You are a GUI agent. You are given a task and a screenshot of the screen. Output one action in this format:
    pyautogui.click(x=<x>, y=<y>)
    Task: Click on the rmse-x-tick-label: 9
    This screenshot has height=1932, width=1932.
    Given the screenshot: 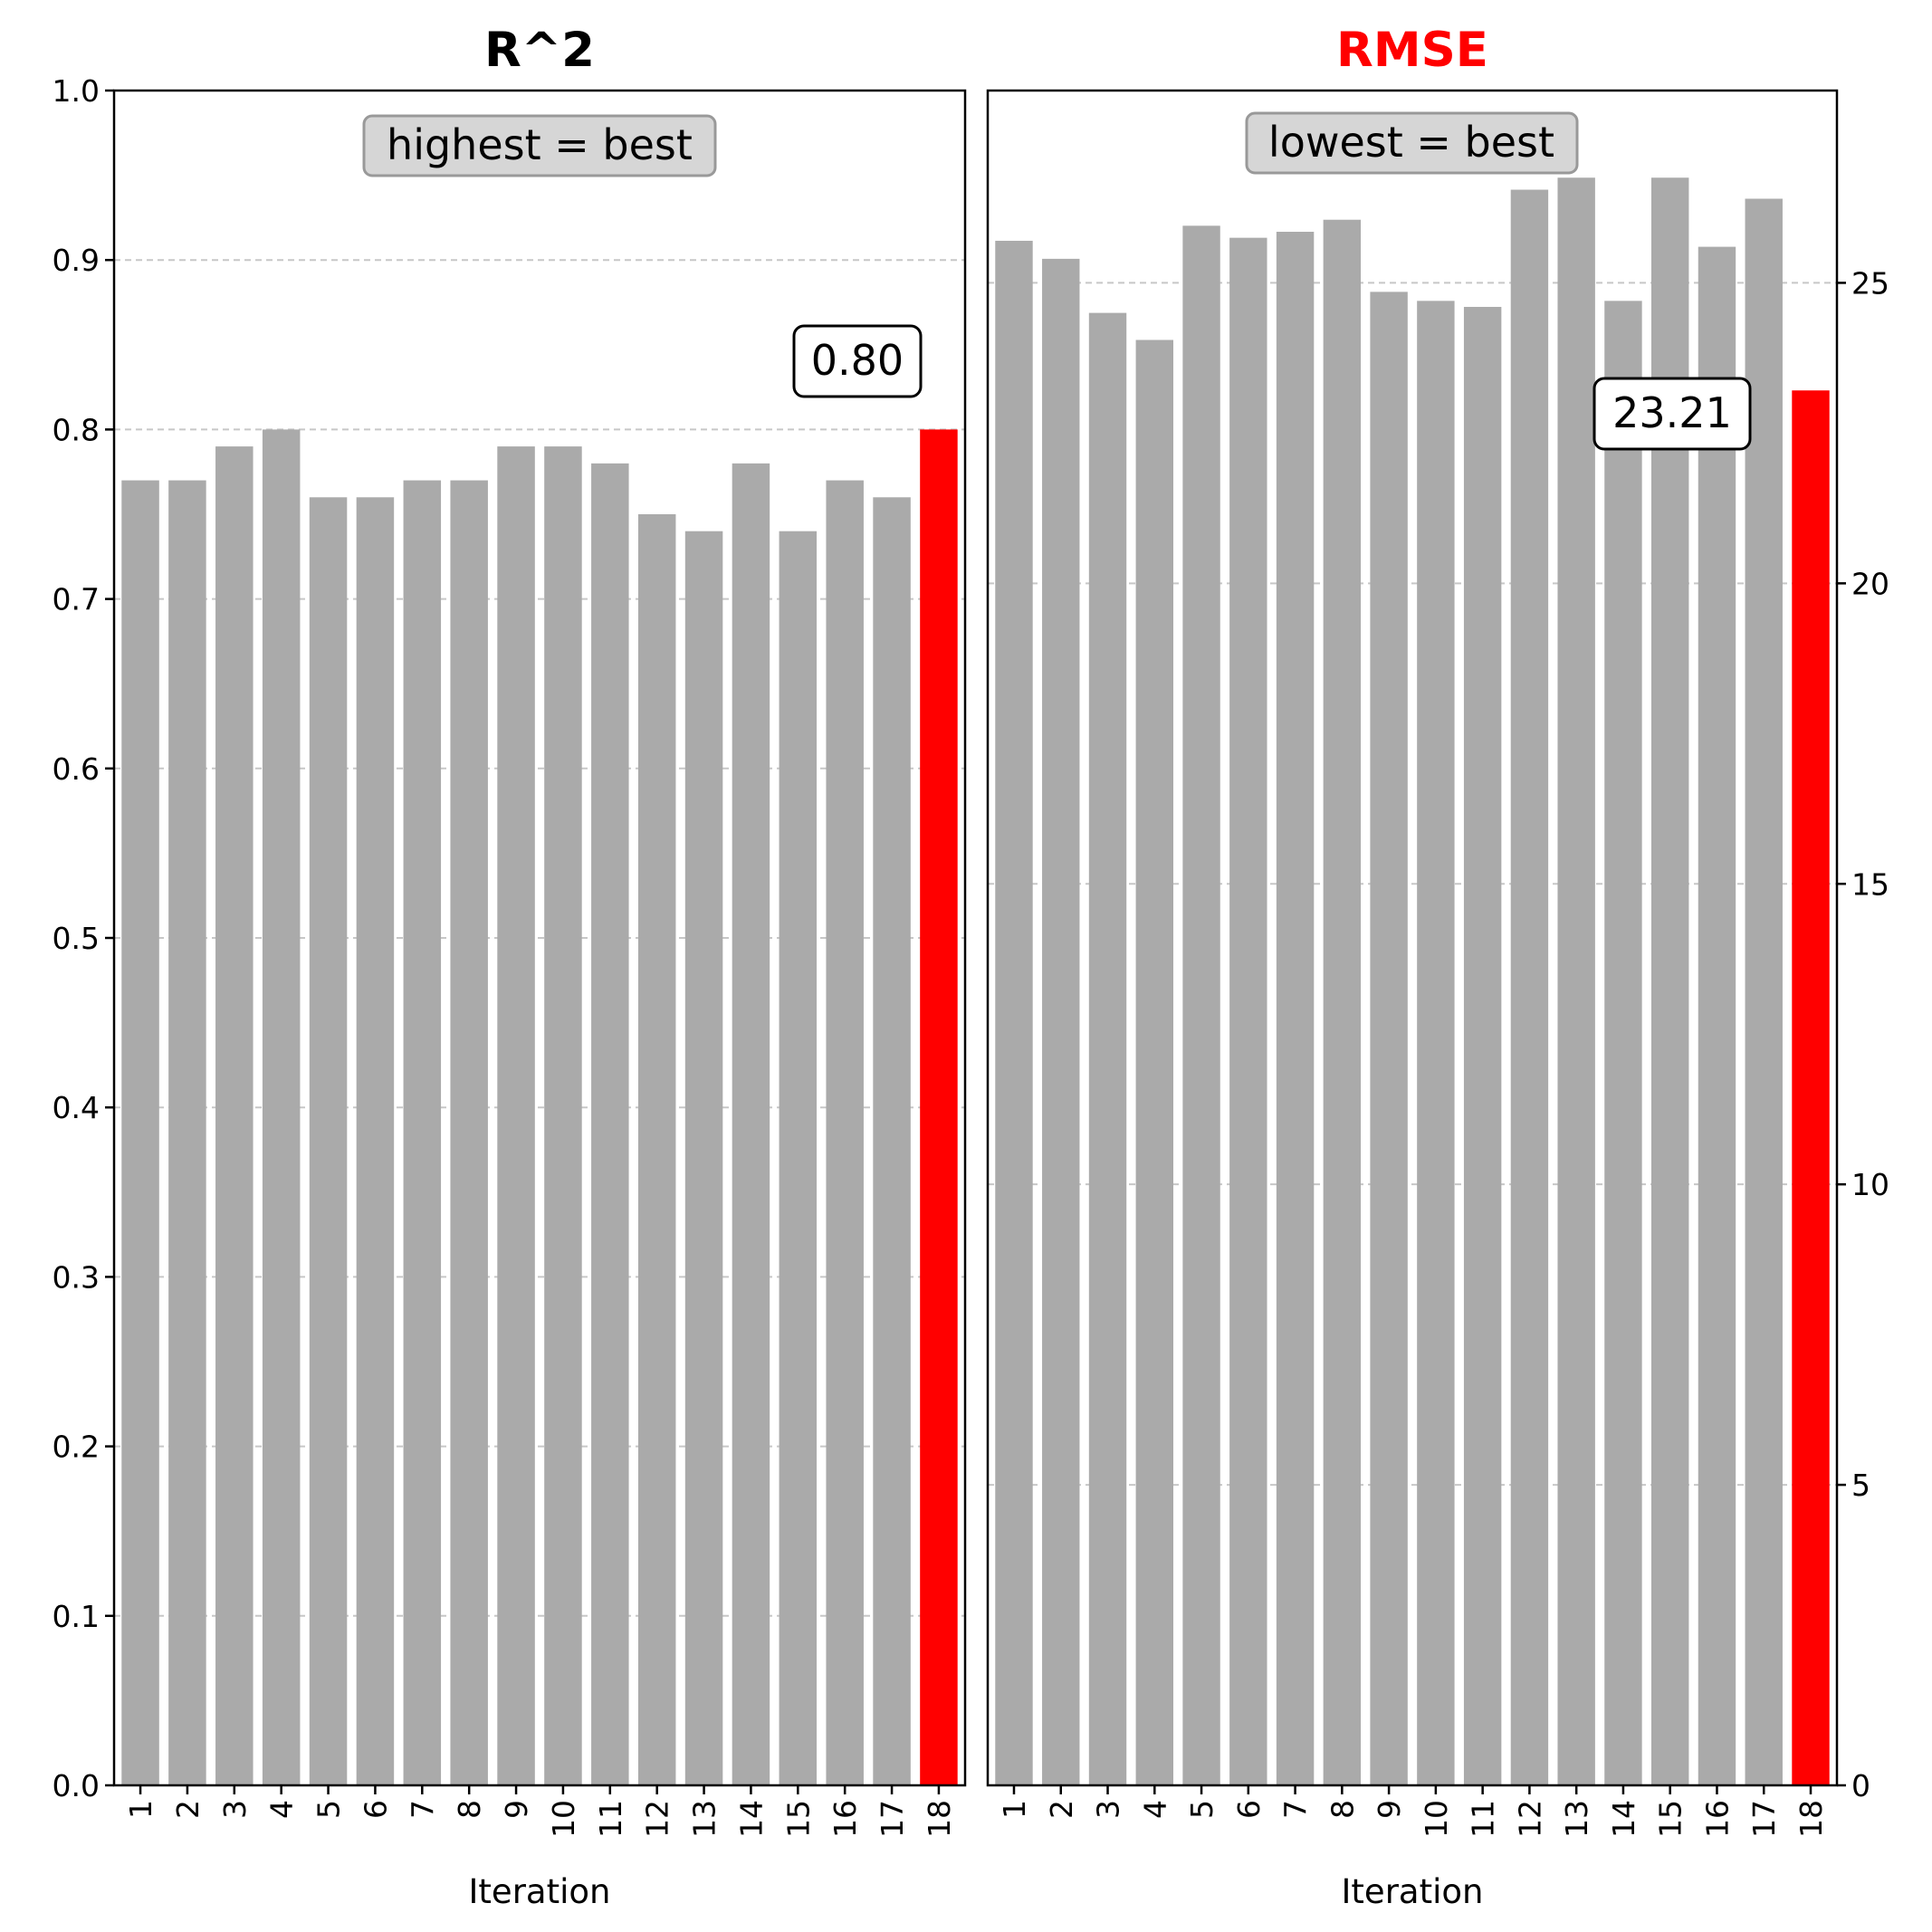 What is the action you would take?
    pyautogui.click(x=1389, y=1809)
    